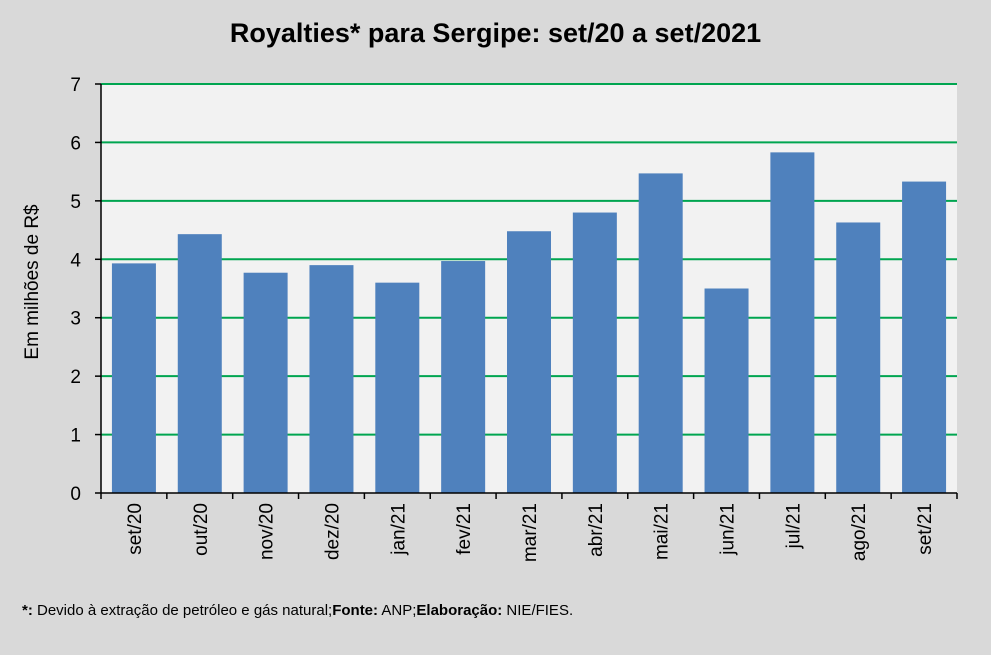  Describe the element at coordinates (135, 529) in the screenshot. I see `x-tick-label: set/20` at that location.